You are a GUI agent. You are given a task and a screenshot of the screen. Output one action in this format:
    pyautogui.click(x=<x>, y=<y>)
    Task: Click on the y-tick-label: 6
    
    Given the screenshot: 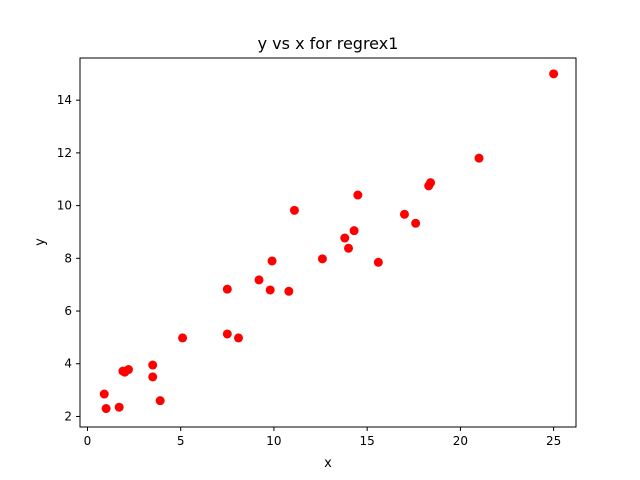 What is the action you would take?
    pyautogui.click(x=68, y=311)
    